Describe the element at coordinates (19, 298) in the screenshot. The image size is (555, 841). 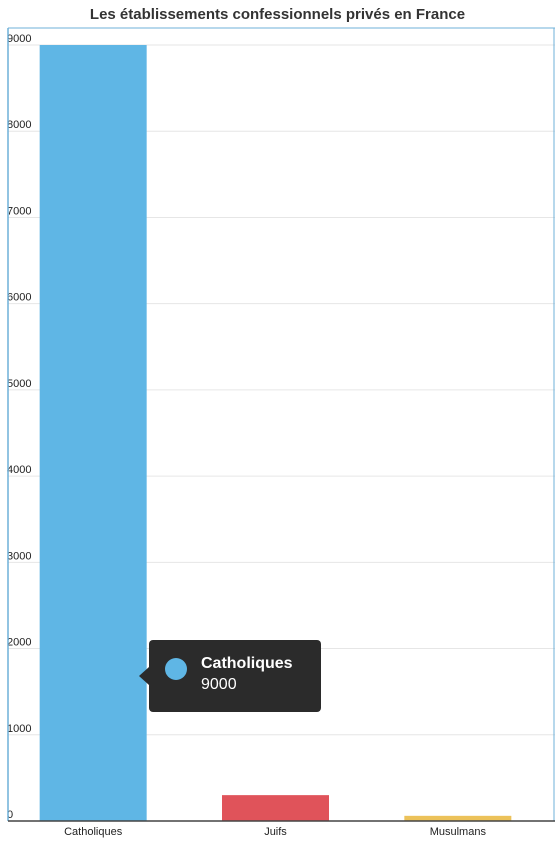
I see `y-tick-label: 6000` at that location.